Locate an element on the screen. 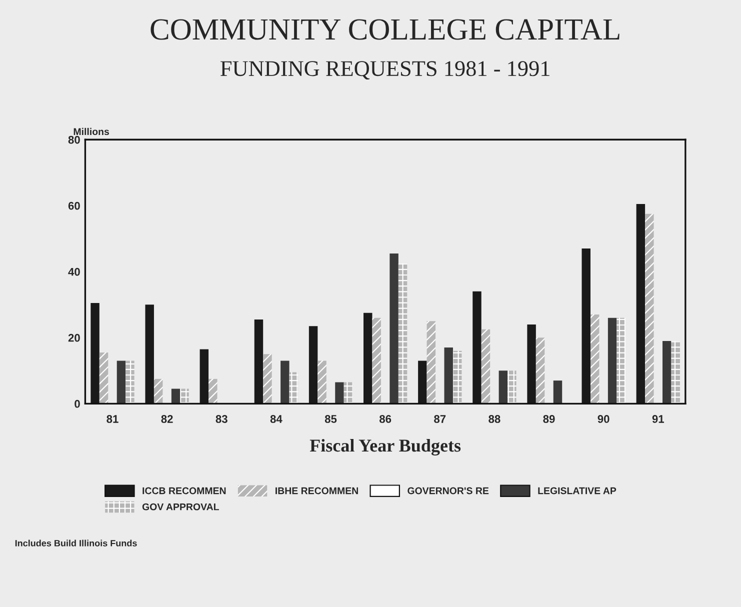 This screenshot has width=741, height=607. legend-label: GOVERNOR'S RE is located at coordinates (448, 490).